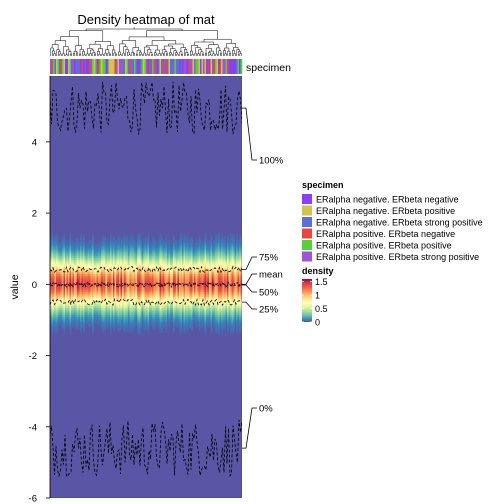 The height and width of the screenshot is (504, 504). I want to click on annotation-cell, so click(237, 66).